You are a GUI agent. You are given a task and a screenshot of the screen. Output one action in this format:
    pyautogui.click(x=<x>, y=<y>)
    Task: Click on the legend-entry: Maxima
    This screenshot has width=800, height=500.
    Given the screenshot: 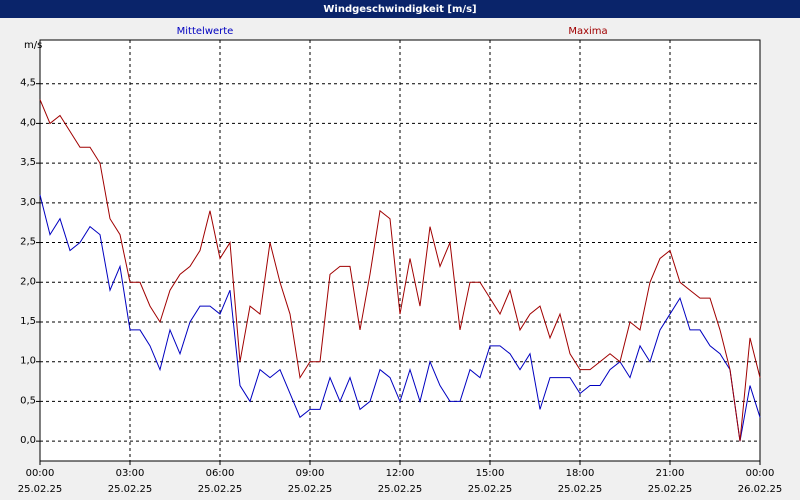 What is the action you would take?
    pyautogui.click(x=587, y=31)
    